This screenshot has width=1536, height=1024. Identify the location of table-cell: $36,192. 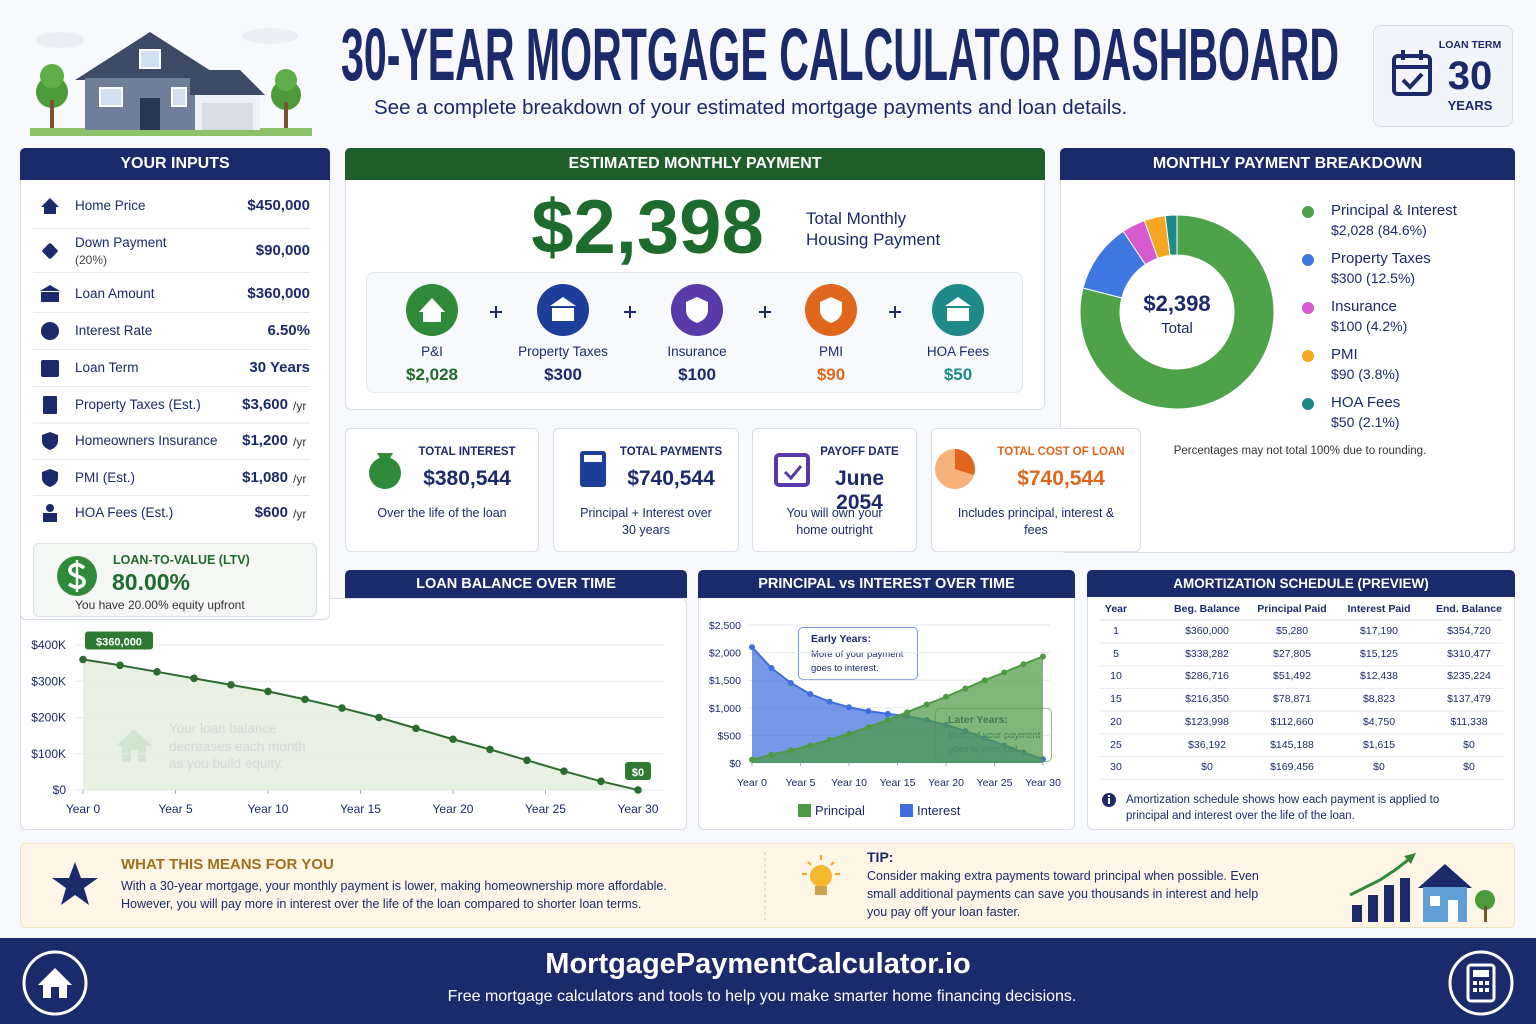
(1207, 744).